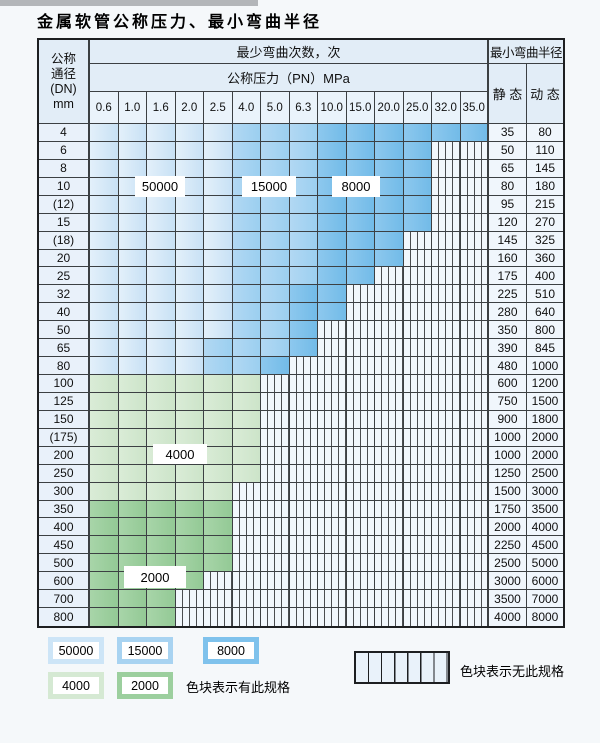 The image size is (600, 743). Describe the element at coordinates (508, 276) in the screenshot. I see `static-radius-value: 175` at that location.